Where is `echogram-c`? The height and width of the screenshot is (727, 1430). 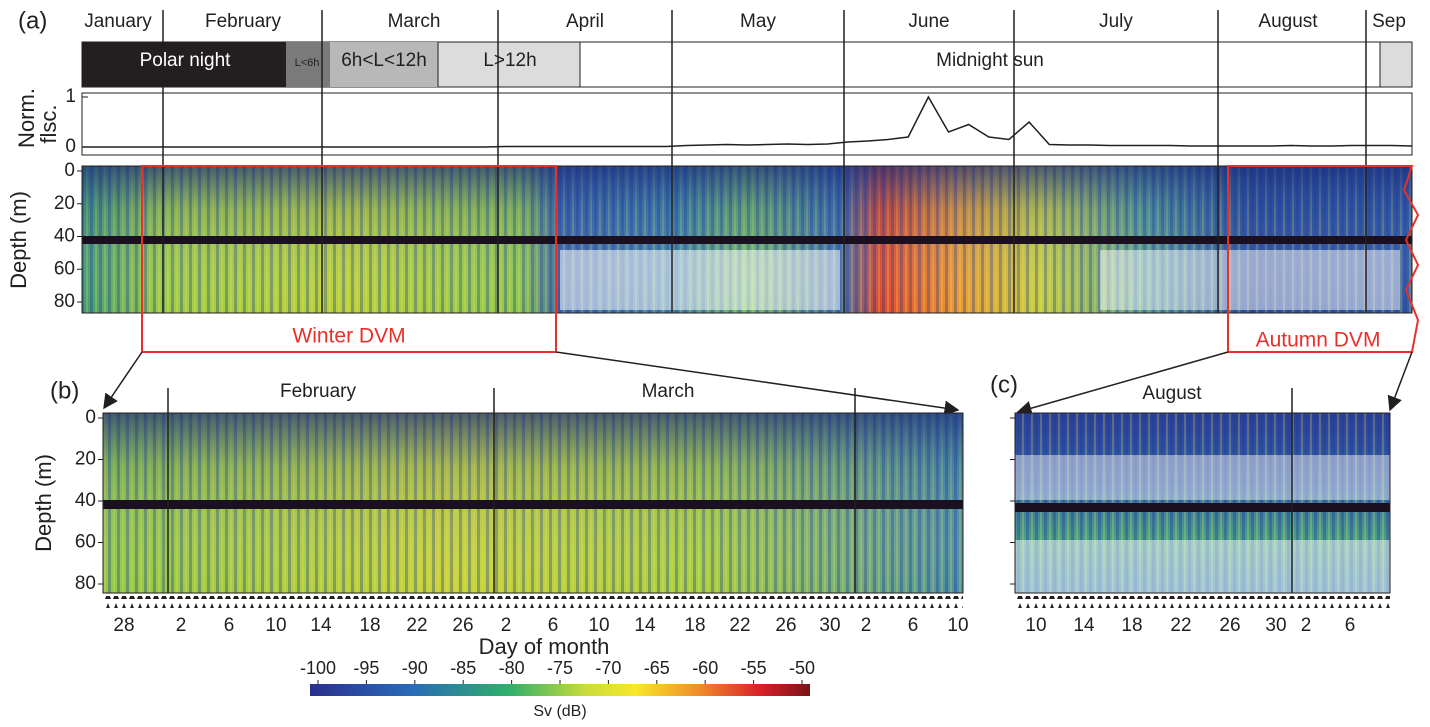 echogram-c is located at coordinates (1202, 498).